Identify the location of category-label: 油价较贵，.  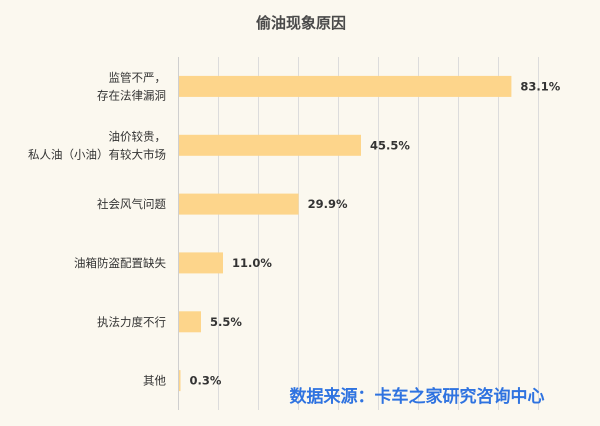
(138, 136).